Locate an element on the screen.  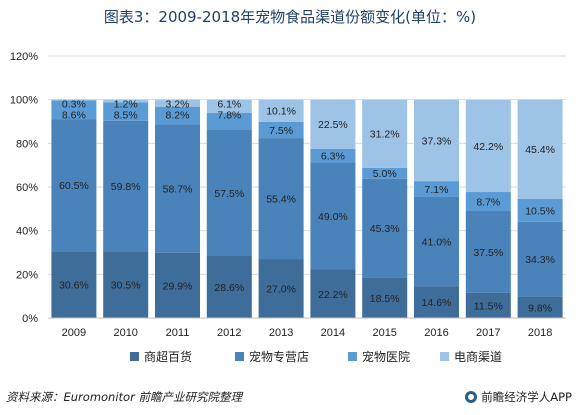
data-label: 14.6% is located at coordinates (437, 303).